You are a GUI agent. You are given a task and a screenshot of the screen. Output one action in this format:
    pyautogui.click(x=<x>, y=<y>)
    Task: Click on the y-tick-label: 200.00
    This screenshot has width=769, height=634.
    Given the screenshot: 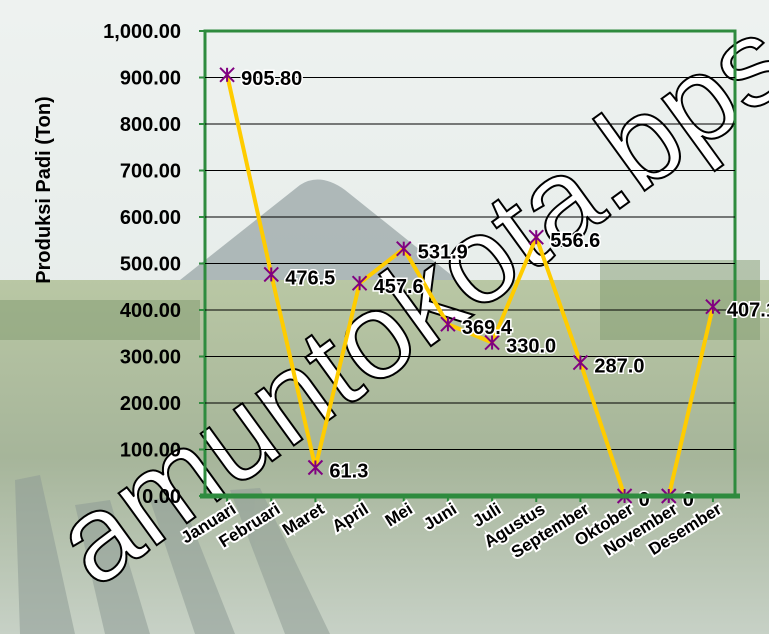 What is the action you would take?
    pyautogui.click(x=150, y=404)
    